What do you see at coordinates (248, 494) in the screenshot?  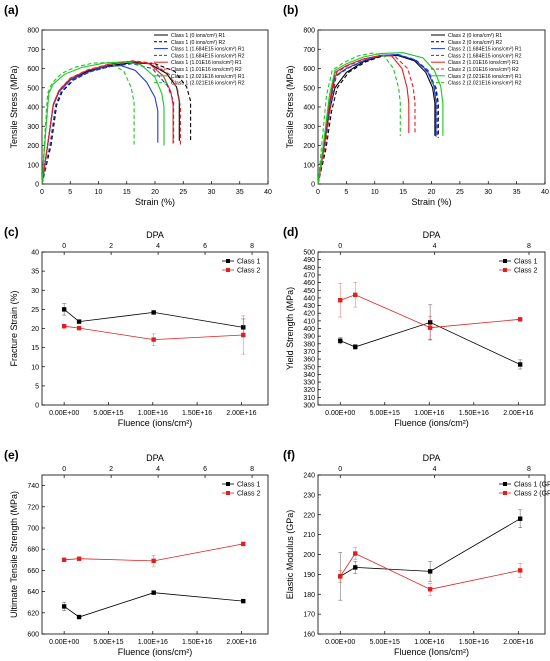 I see `legend-label: Class 2` at bounding box center [248, 494].